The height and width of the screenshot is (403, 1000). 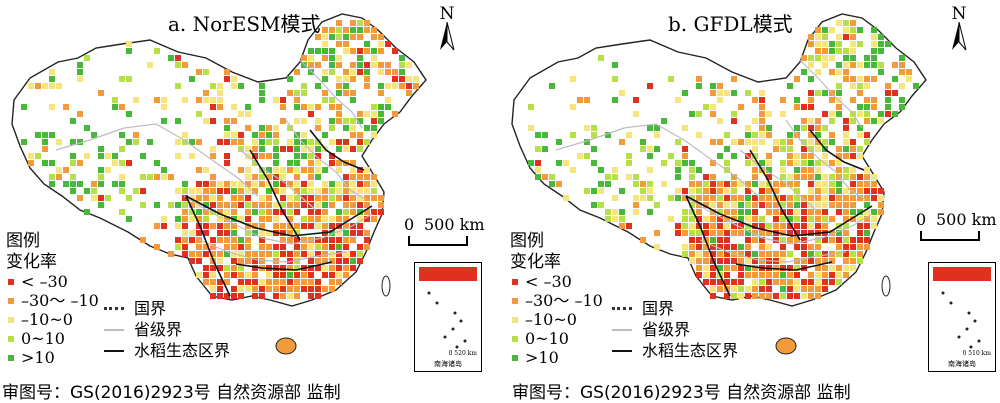 What do you see at coordinates (658, 308) in the screenshot?
I see `line-legend-label: 国界` at bounding box center [658, 308].